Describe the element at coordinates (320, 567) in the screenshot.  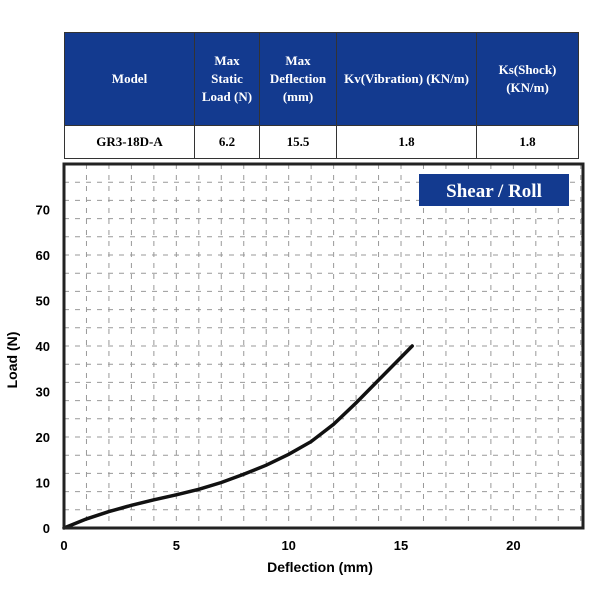
I see `x-axis-label: Deflection (mm)` at that location.